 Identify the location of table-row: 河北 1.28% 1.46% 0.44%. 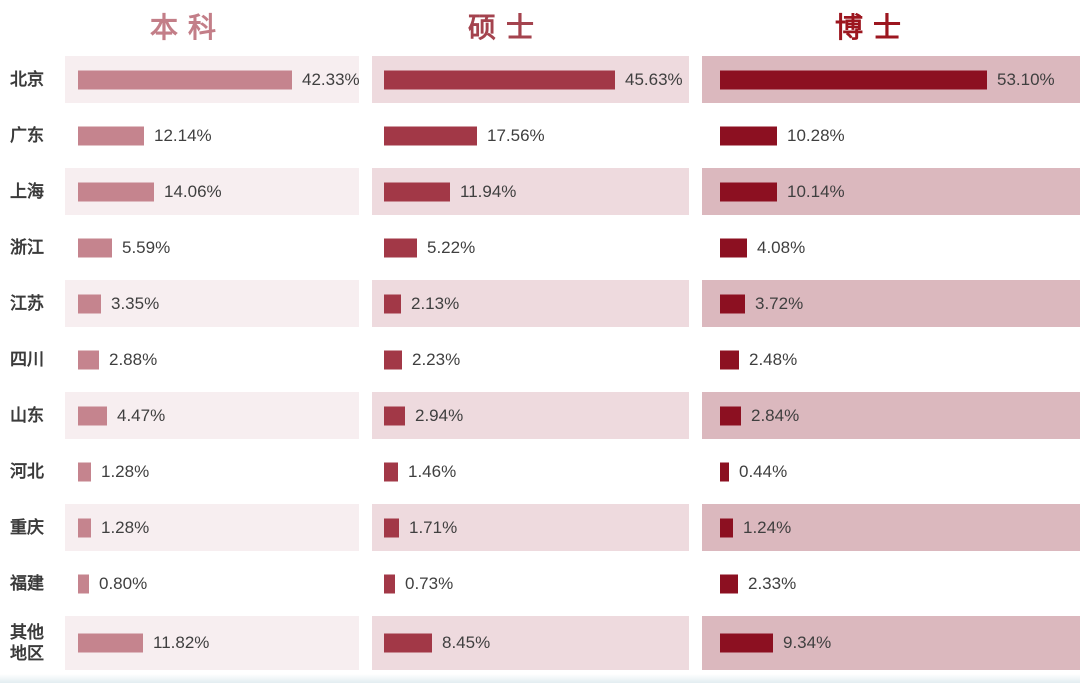
(540, 471).